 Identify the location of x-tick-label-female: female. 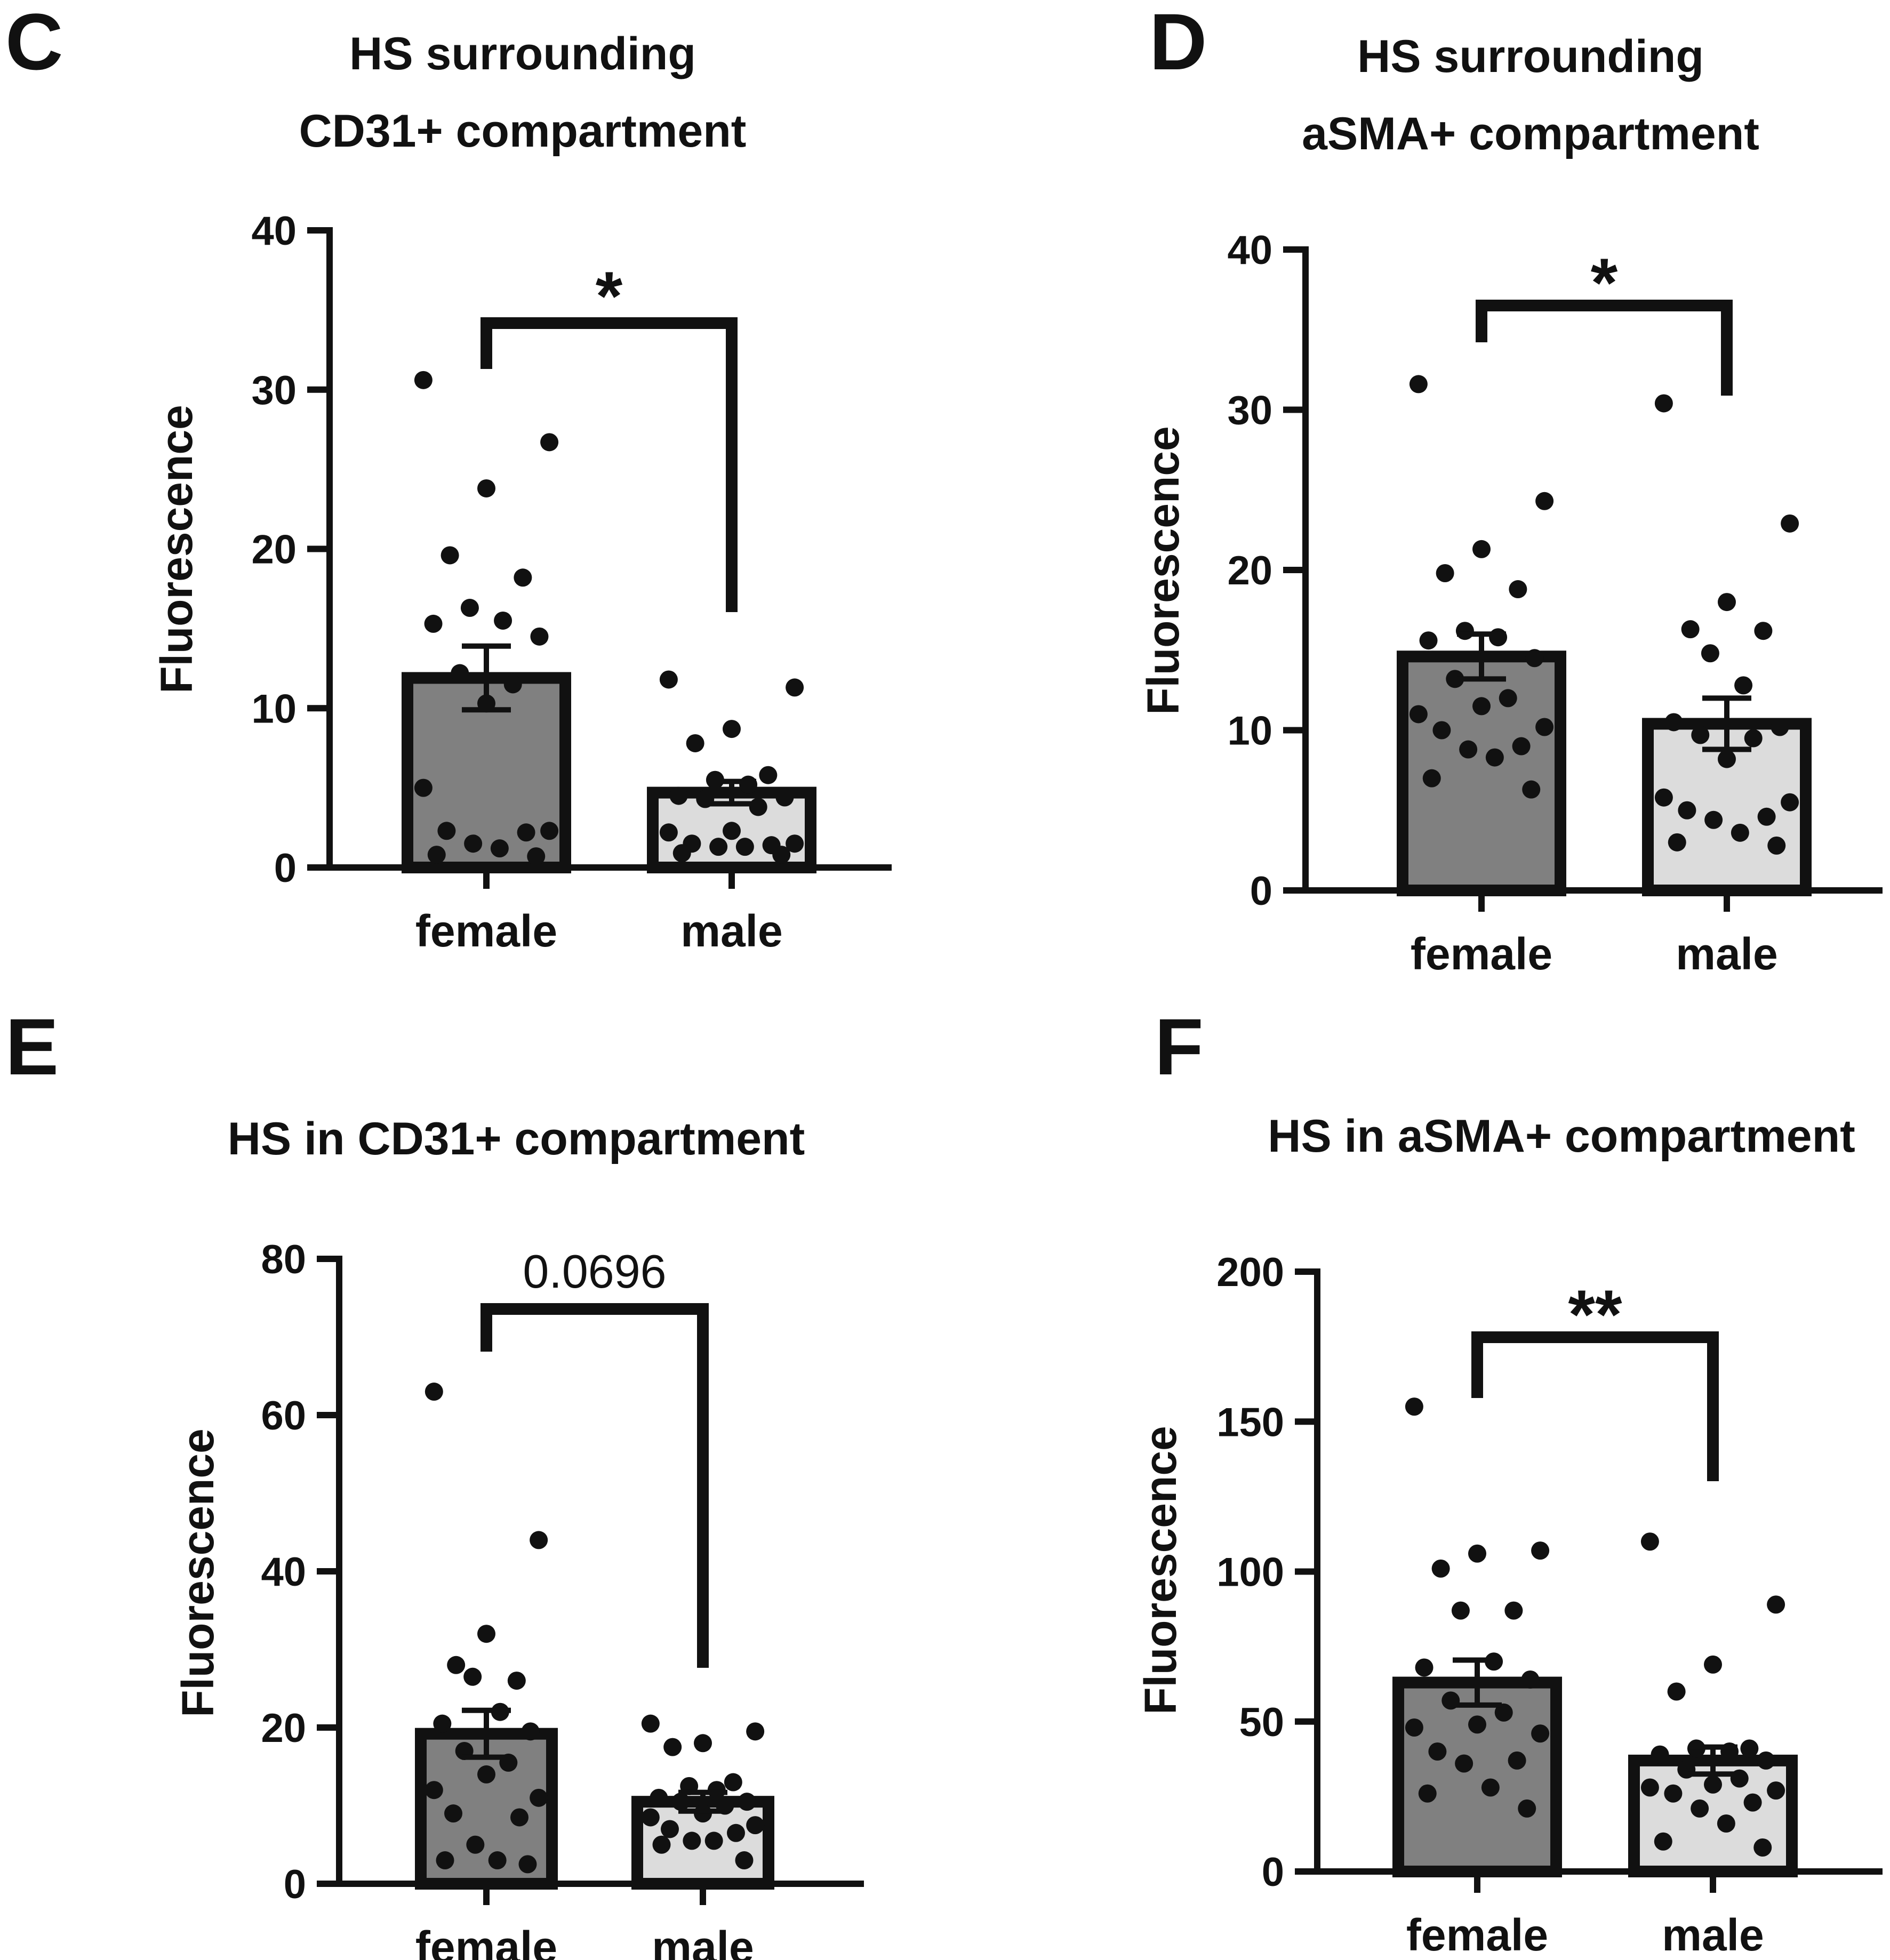
(1482, 954).